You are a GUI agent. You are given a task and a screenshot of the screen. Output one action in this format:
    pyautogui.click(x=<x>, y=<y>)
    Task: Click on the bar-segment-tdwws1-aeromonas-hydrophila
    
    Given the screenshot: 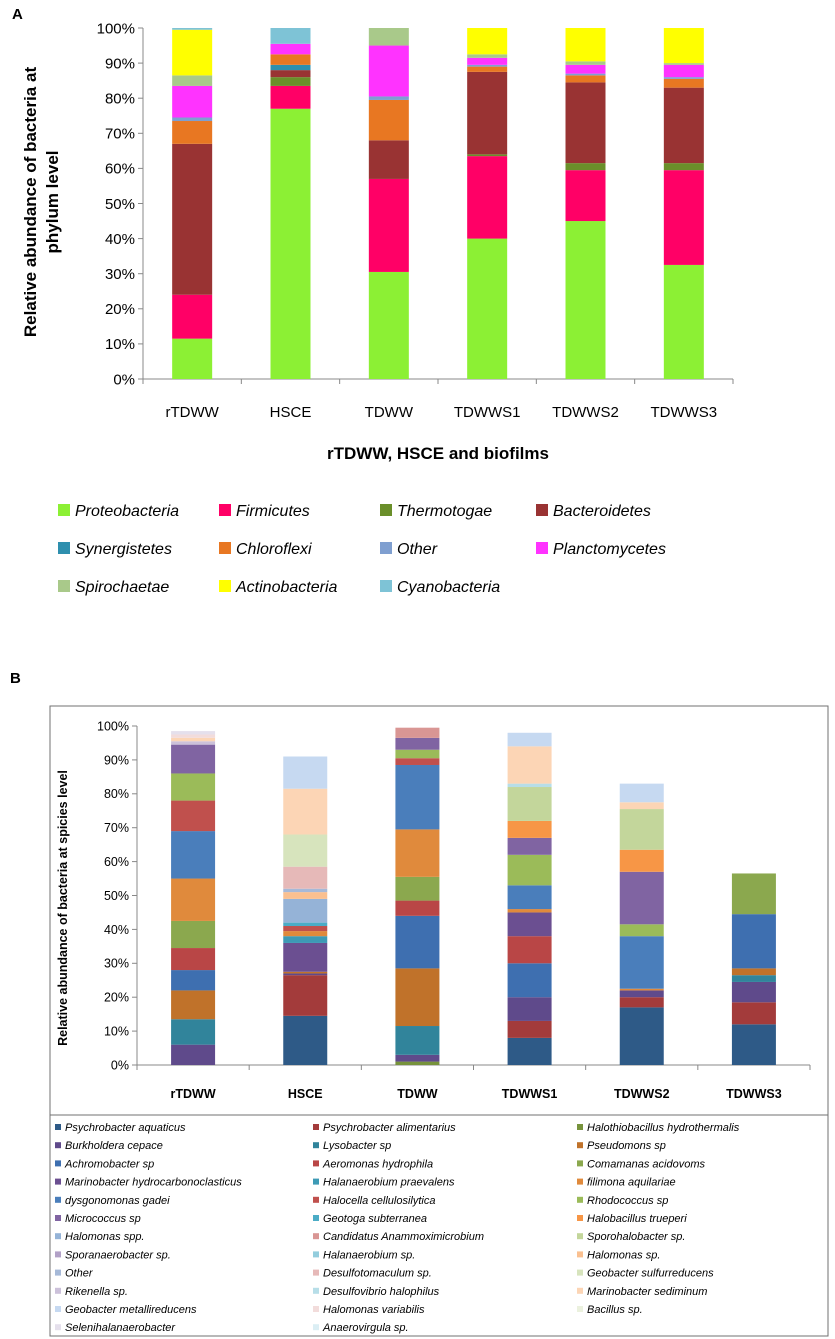 What is the action you would take?
    pyautogui.click(x=529, y=950)
    